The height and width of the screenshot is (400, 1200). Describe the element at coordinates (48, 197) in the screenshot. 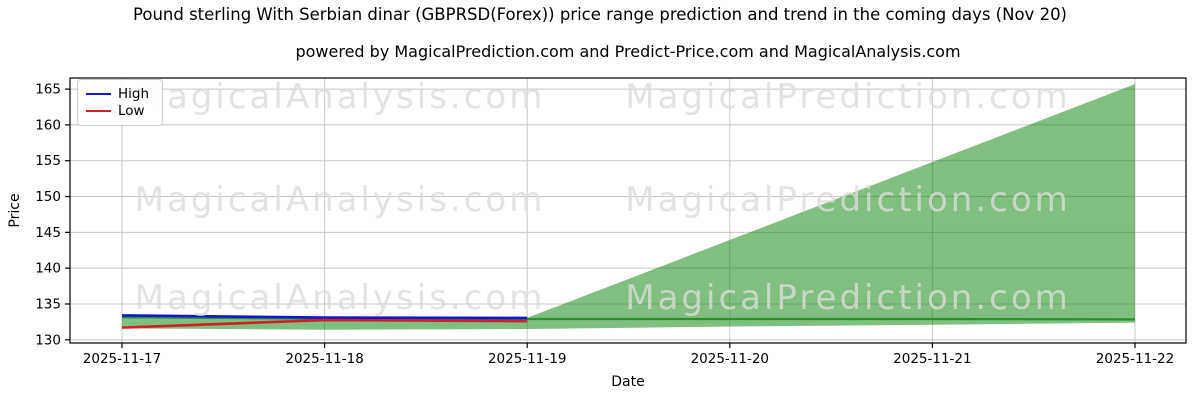

I see `y-tick-label: 150` at that location.